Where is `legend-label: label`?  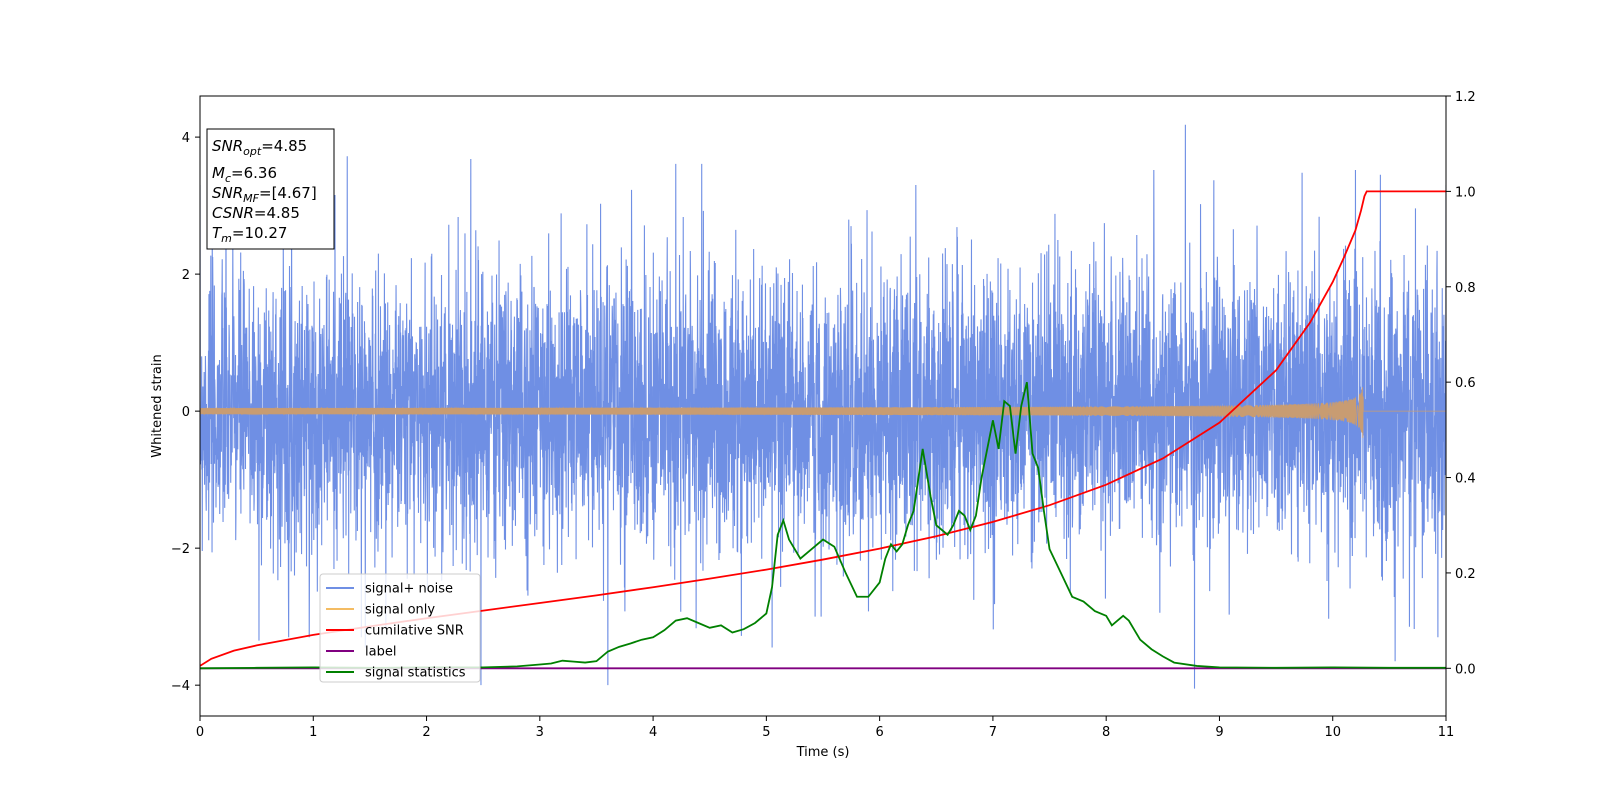 legend-label: label is located at coordinates (380, 652).